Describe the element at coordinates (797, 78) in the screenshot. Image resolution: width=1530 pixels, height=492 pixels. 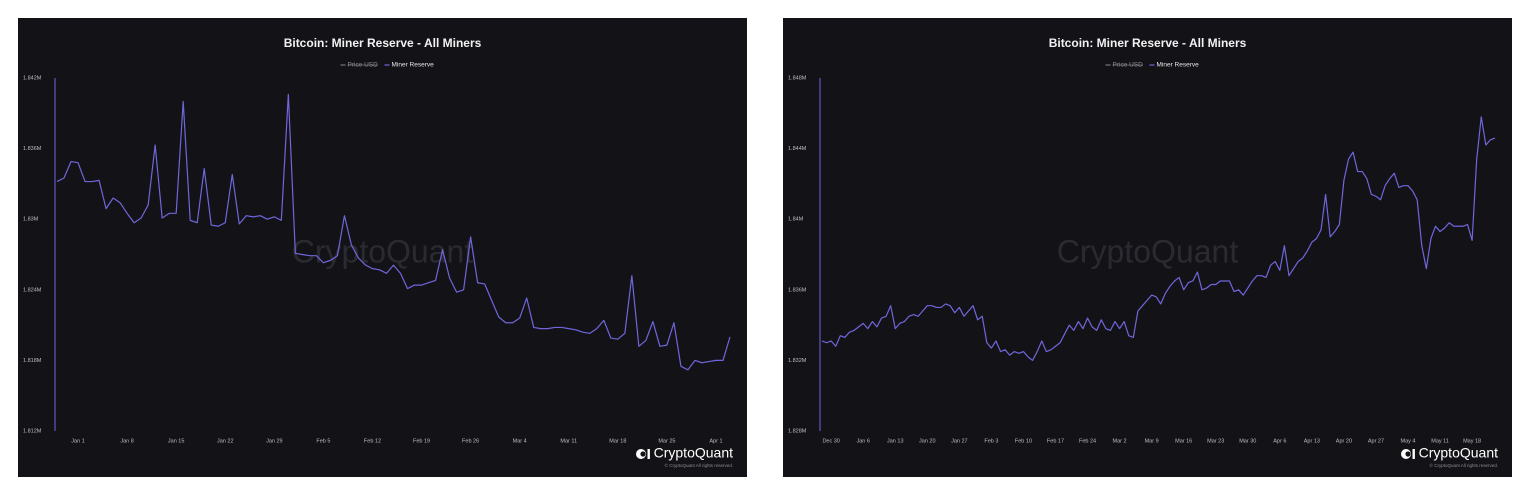
I see `y-tick-label: 1.848M` at that location.